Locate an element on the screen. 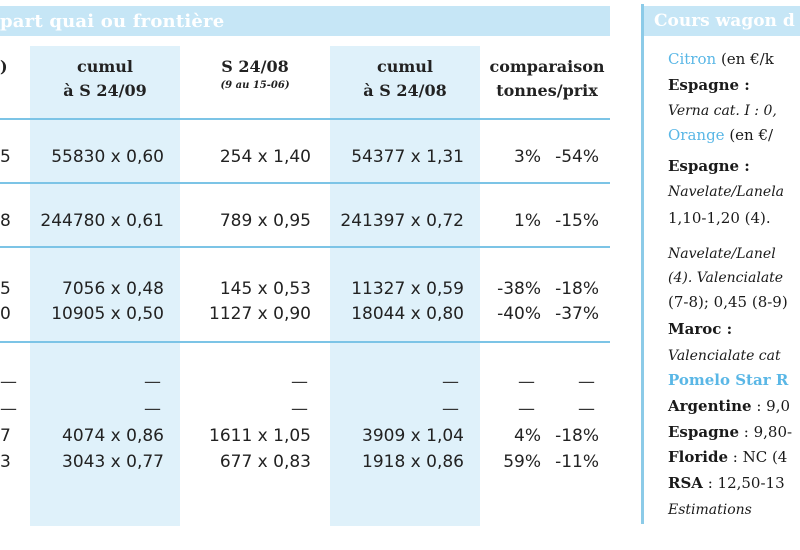  column-header-partial: ) is located at coordinates (4, 66).